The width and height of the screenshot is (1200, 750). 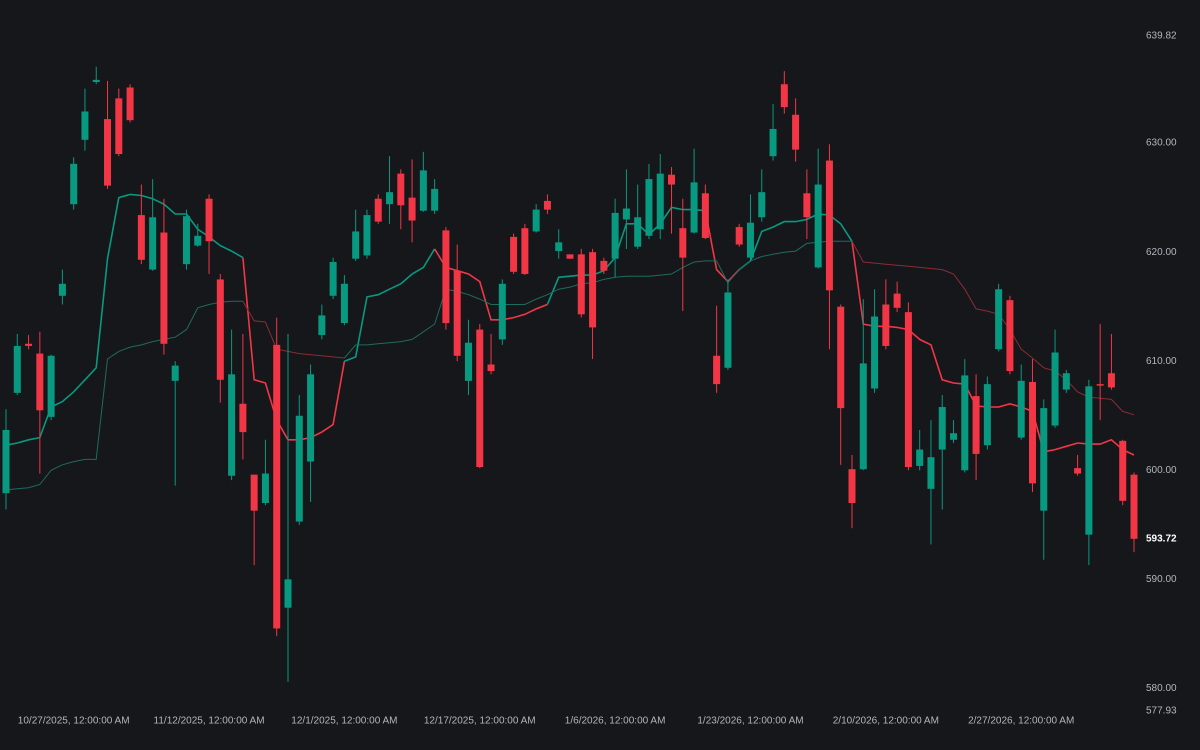 What do you see at coordinates (1161, 143) in the screenshot?
I see `y-tick-label: 630.00` at bounding box center [1161, 143].